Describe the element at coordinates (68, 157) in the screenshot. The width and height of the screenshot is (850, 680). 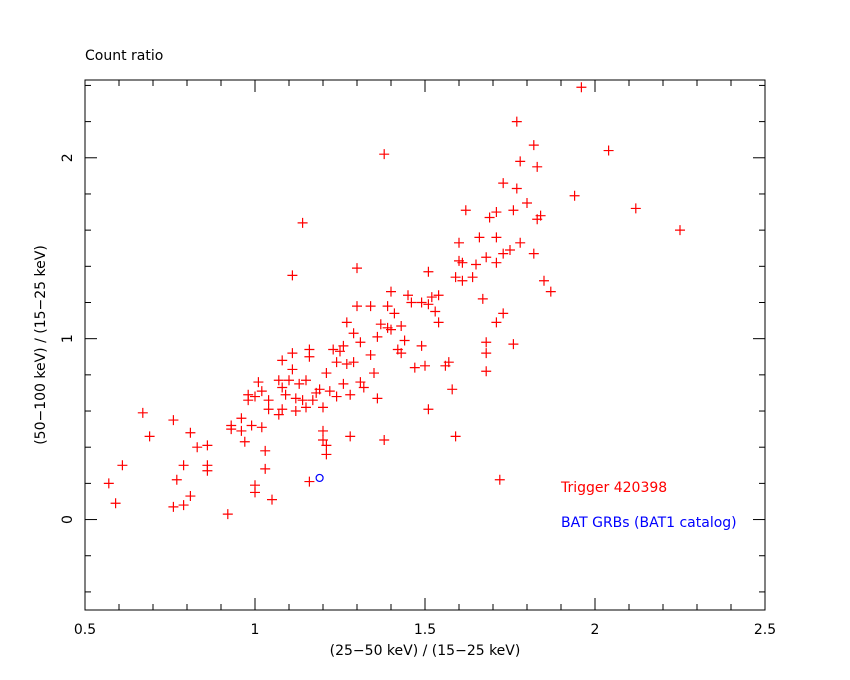
I see `y-tick-label: 2` at that location.